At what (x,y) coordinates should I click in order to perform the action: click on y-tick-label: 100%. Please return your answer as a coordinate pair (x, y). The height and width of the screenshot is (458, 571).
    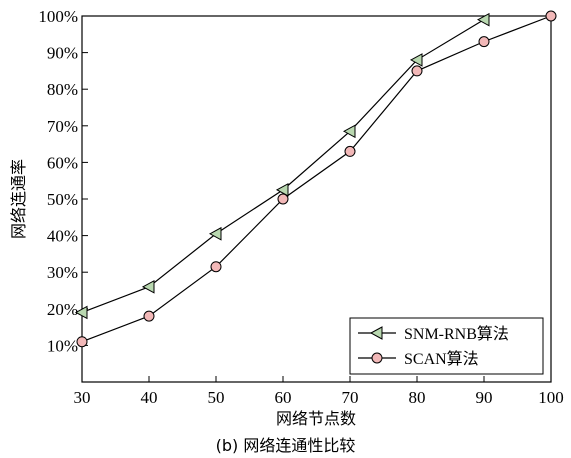
    Looking at the image, I should click on (58, 16).